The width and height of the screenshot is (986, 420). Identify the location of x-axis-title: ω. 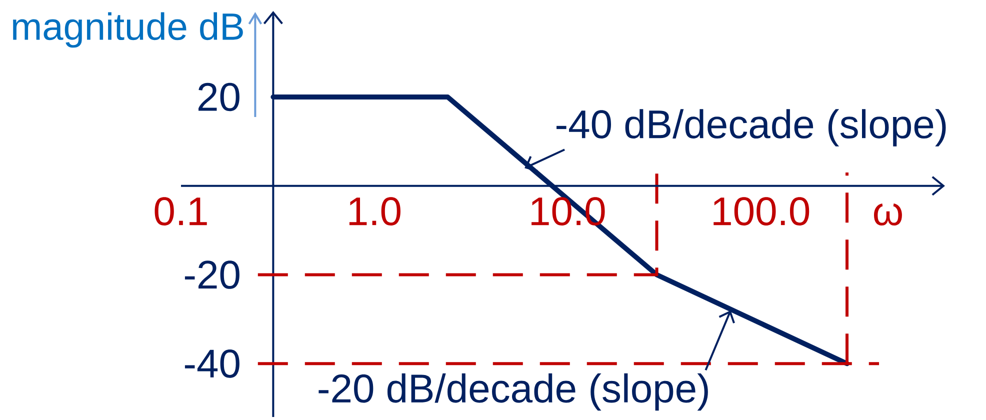
(888, 215).